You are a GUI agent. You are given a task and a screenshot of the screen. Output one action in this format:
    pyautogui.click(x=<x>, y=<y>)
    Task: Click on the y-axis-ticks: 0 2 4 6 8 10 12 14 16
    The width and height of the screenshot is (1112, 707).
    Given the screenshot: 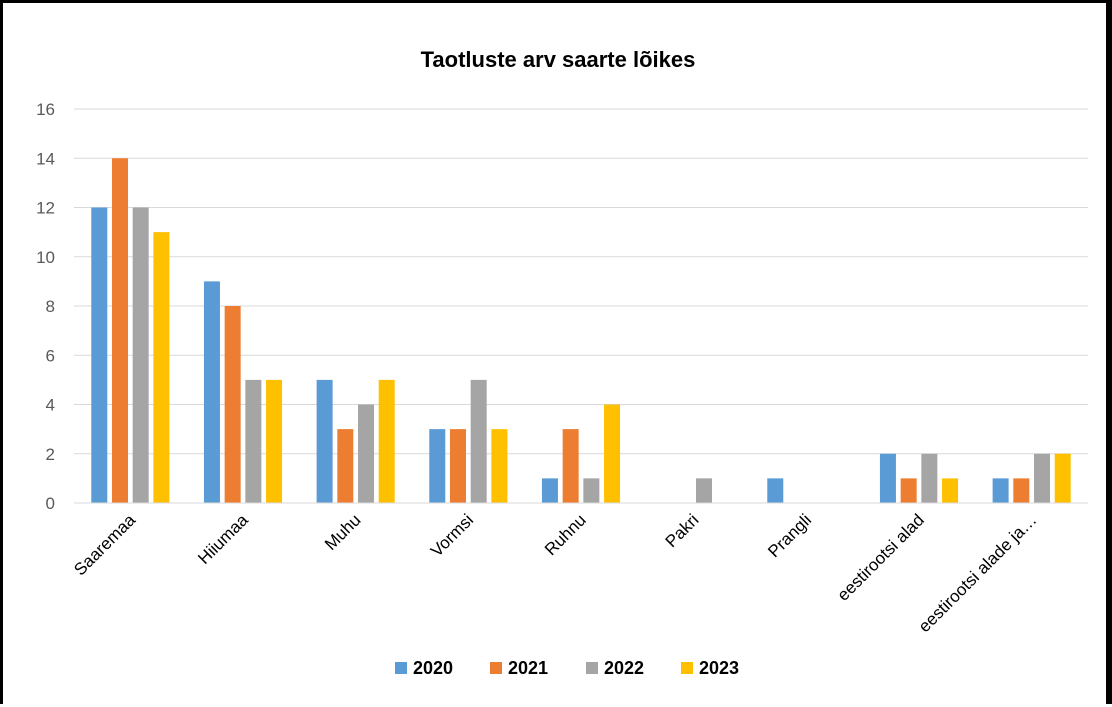 What is the action you would take?
    pyautogui.click(x=45, y=306)
    